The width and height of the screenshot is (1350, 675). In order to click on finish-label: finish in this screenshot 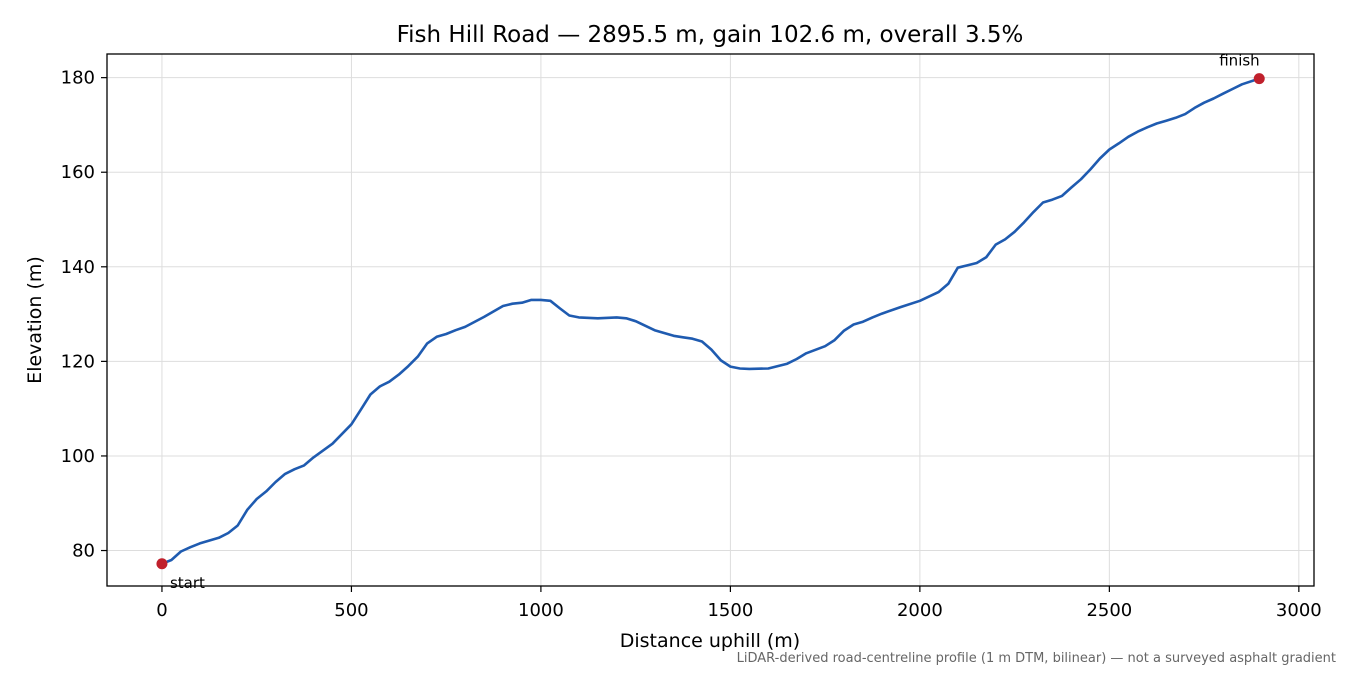, I will do `click(1239, 61)`.